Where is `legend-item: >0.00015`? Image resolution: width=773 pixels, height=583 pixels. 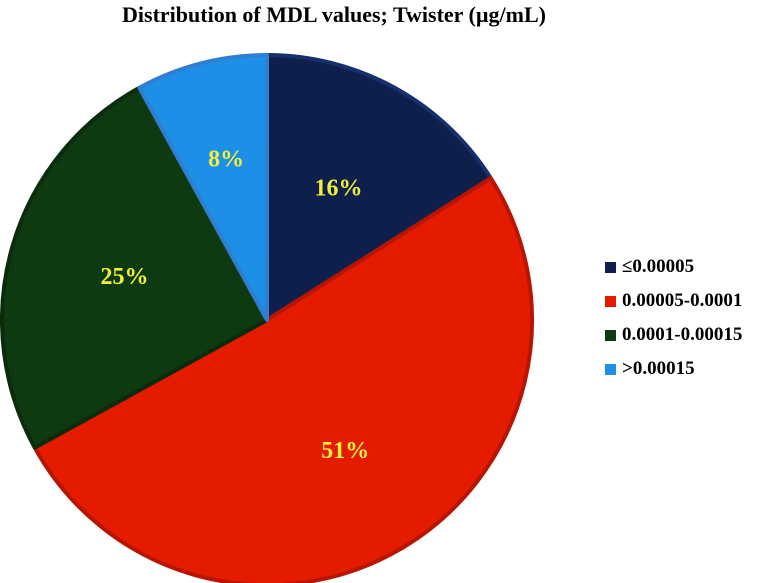
legend-item: >0.00015 is located at coordinates (689, 369).